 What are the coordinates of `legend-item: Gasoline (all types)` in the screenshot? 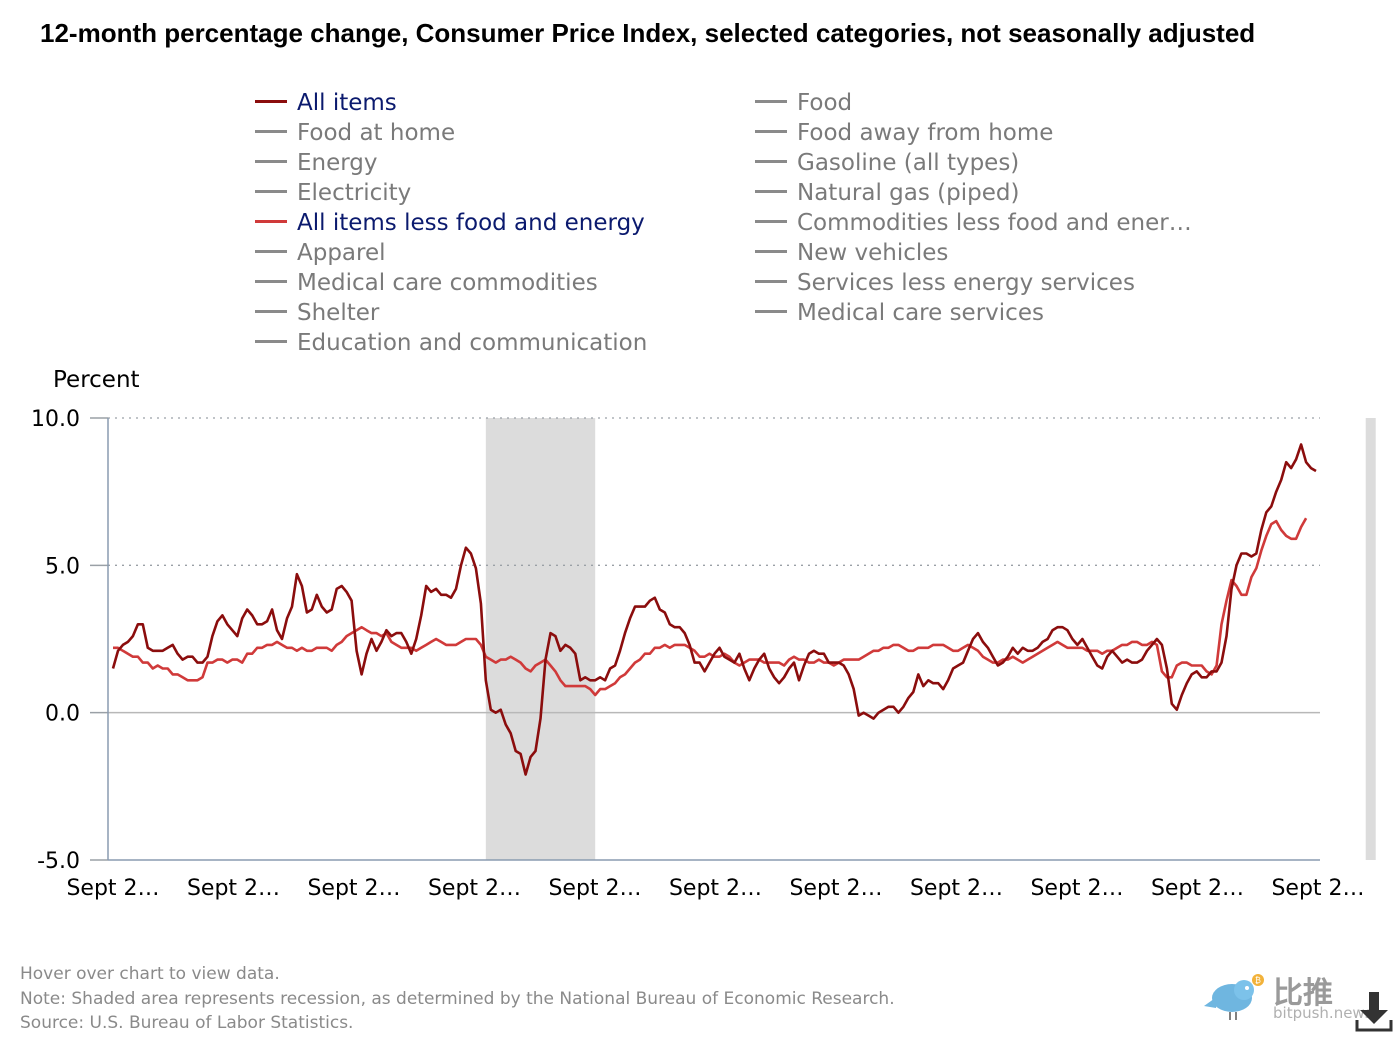 It's located at (887, 163).